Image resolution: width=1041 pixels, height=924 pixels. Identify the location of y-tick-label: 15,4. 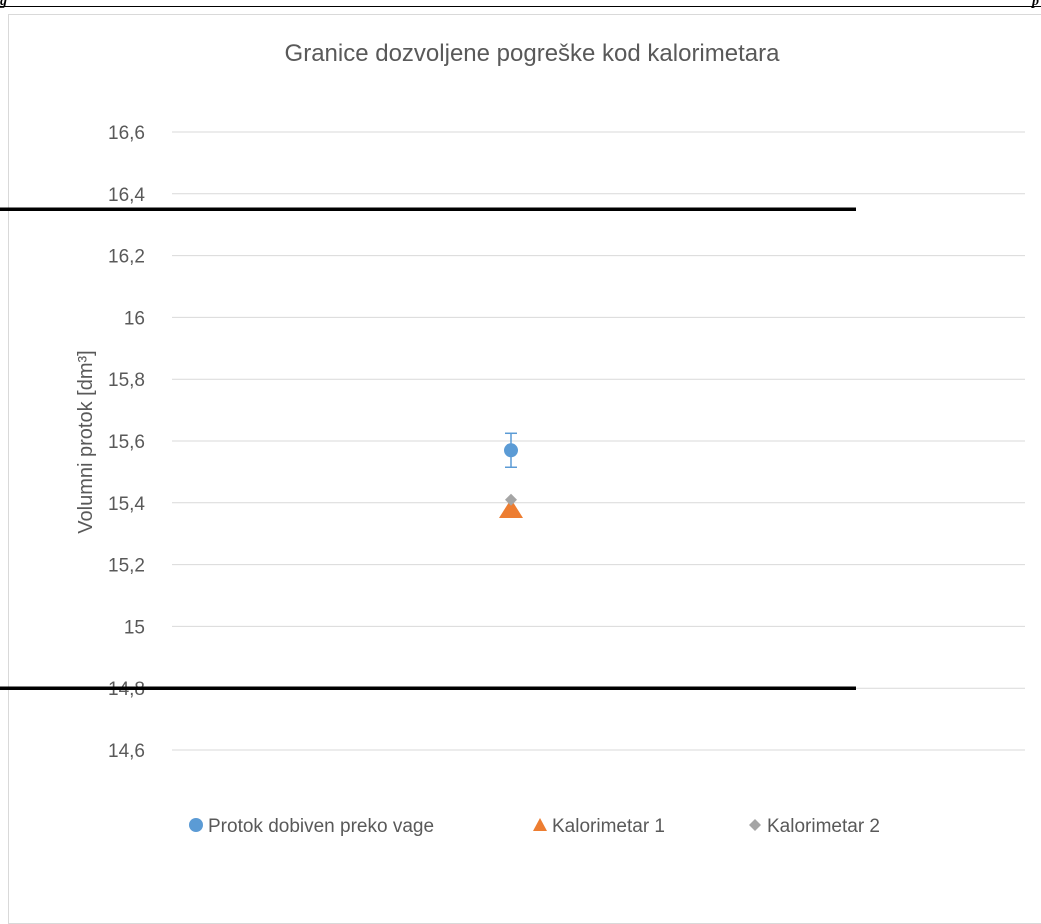
(126, 504).